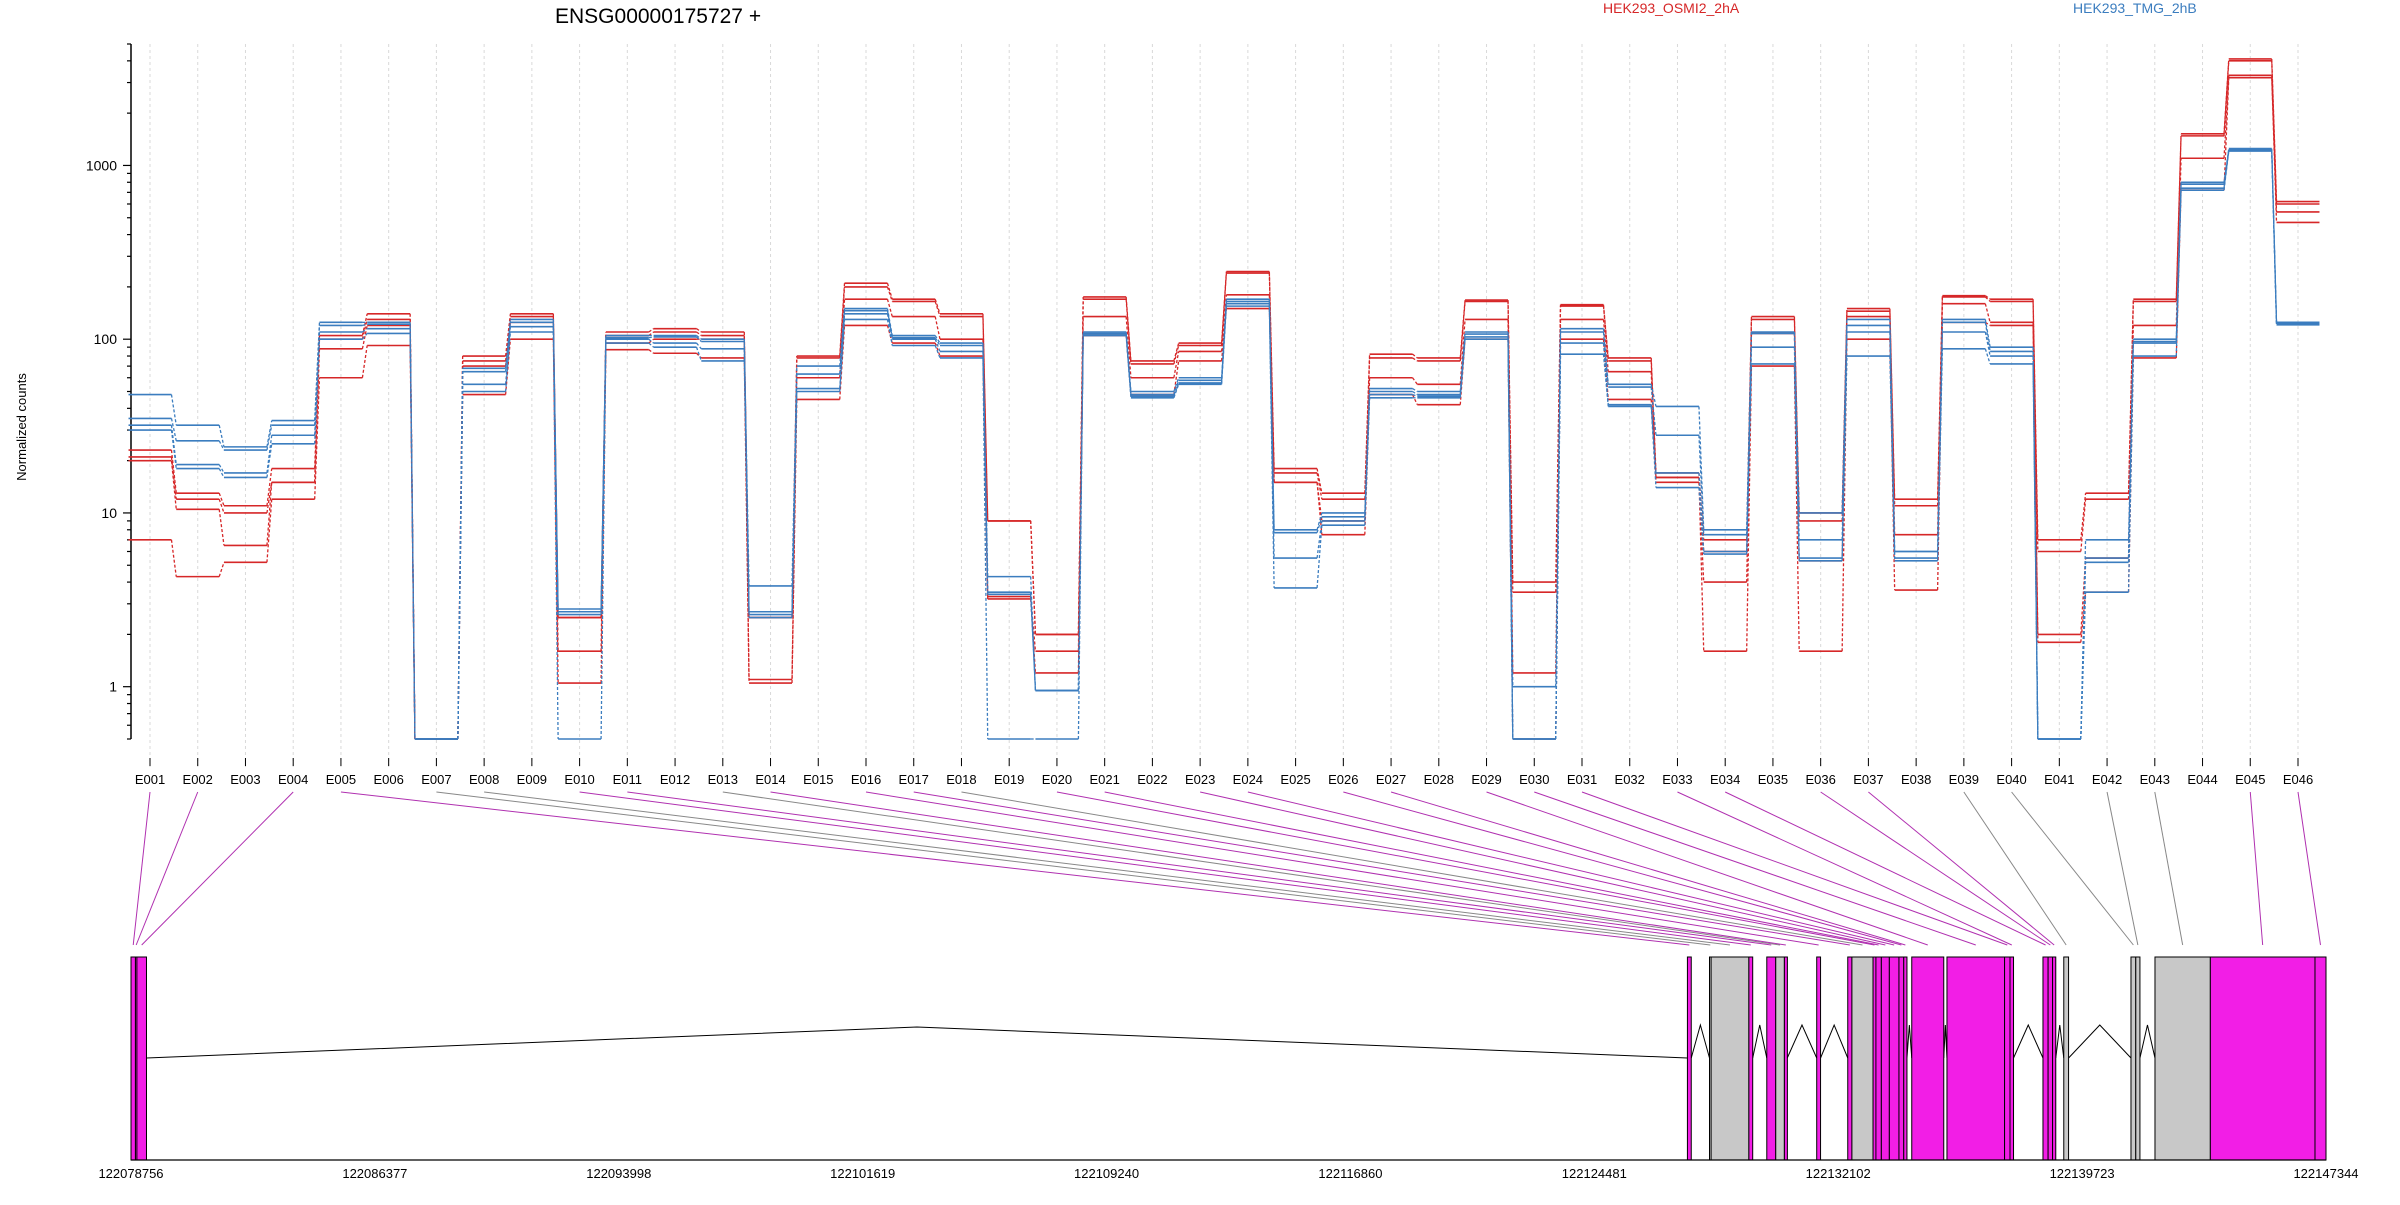  What do you see at coordinates (1295, 779) in the screenshot?
I see `x-tick-label-E025: E025` at bounding box center [1295, 779].